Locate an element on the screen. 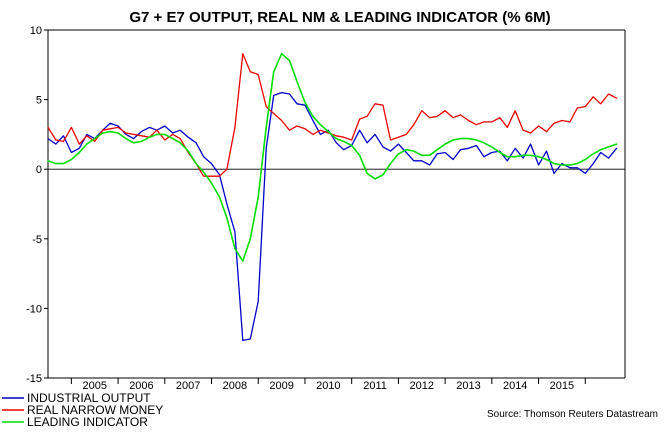 The width and height of the screenshot is (665, 433). x-tick-label: 2008 is located at coordinates (235, 386).